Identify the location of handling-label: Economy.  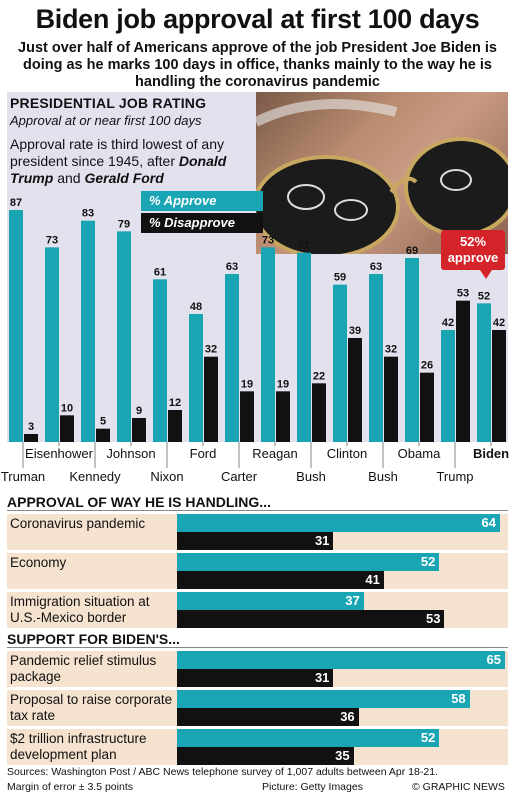
(38, 562).